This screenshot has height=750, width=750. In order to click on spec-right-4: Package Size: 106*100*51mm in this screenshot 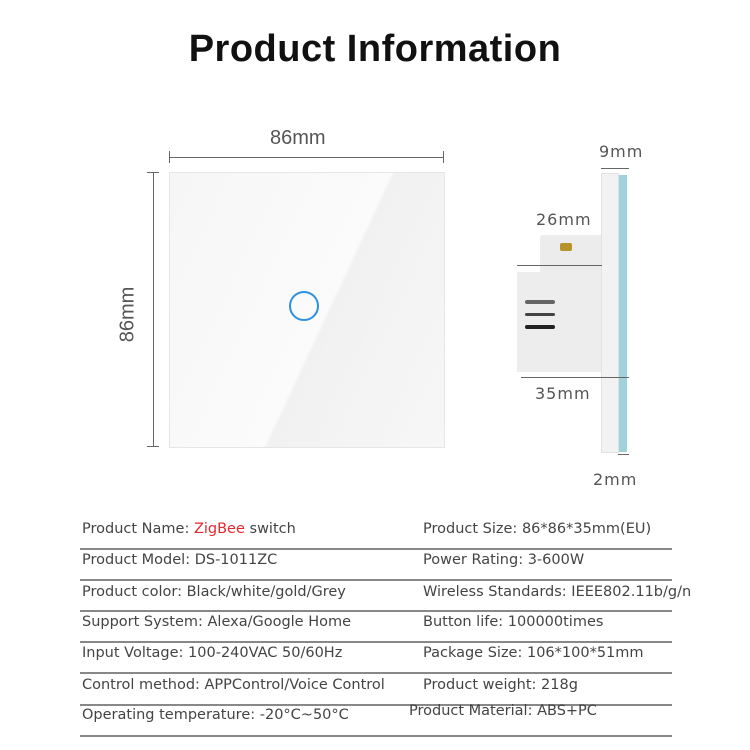, I will do `click(533, 653)`.